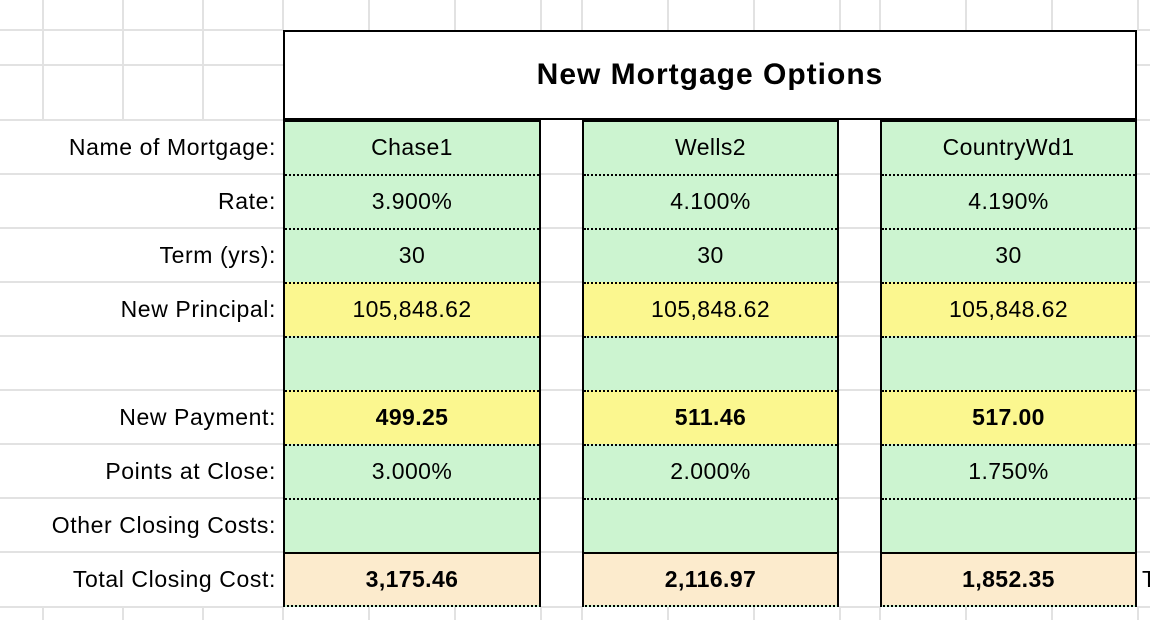 This screenshot has width=1150, height=620. Describe the element at coordinates (247, 200) in the screenshot. I see `row-label-rate: Rate:` at that location.